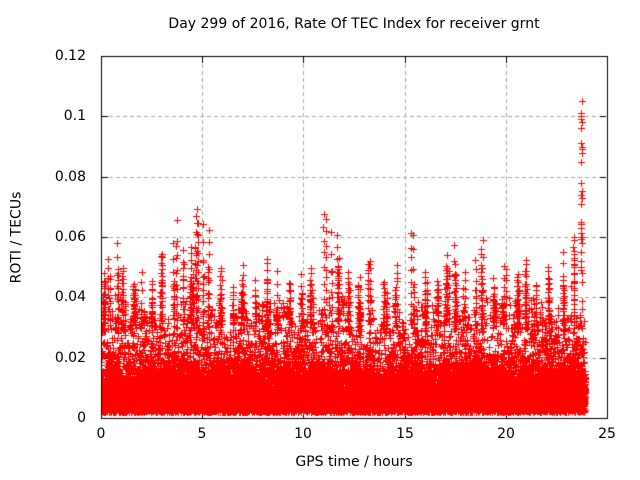 This screenshot has width=640, height=480. What do you see at coordinates (303, 434) in the screenshot?
I see `x-tick-label: 10` at bounding box center [303, 434].